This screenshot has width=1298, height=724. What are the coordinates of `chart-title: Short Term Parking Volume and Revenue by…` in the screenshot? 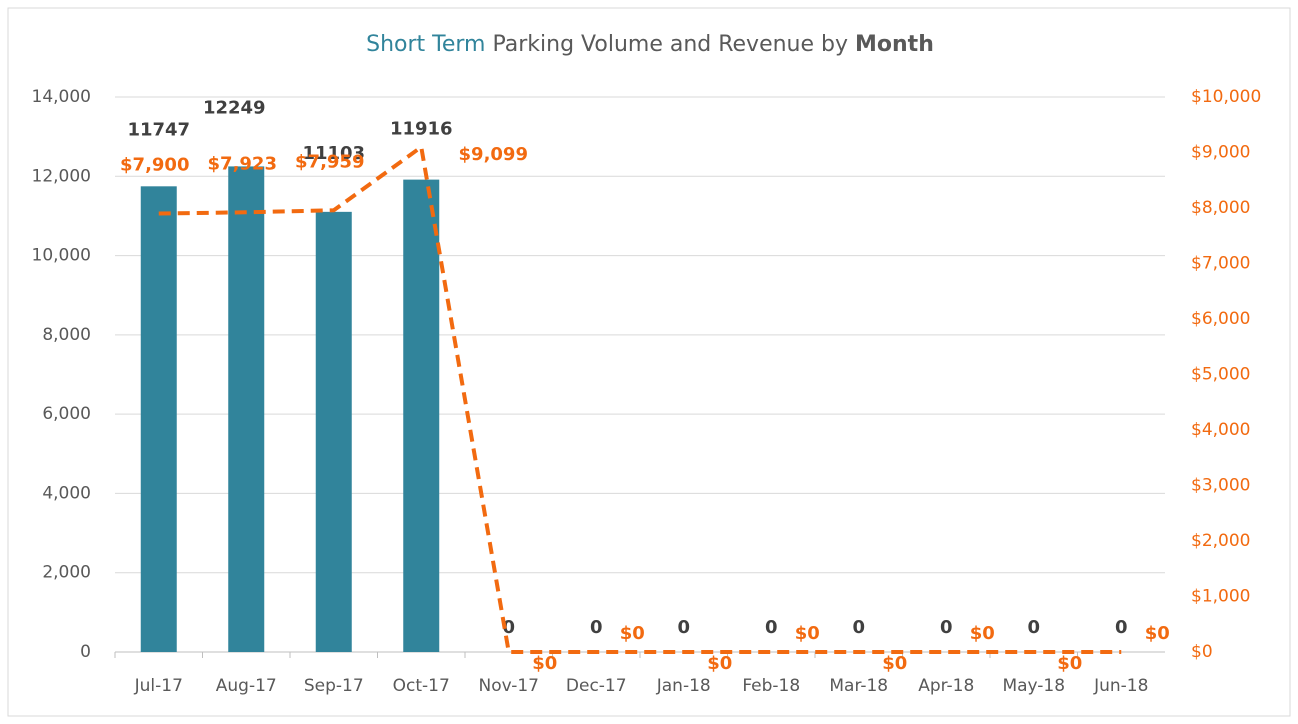 It's located at (650, 44).